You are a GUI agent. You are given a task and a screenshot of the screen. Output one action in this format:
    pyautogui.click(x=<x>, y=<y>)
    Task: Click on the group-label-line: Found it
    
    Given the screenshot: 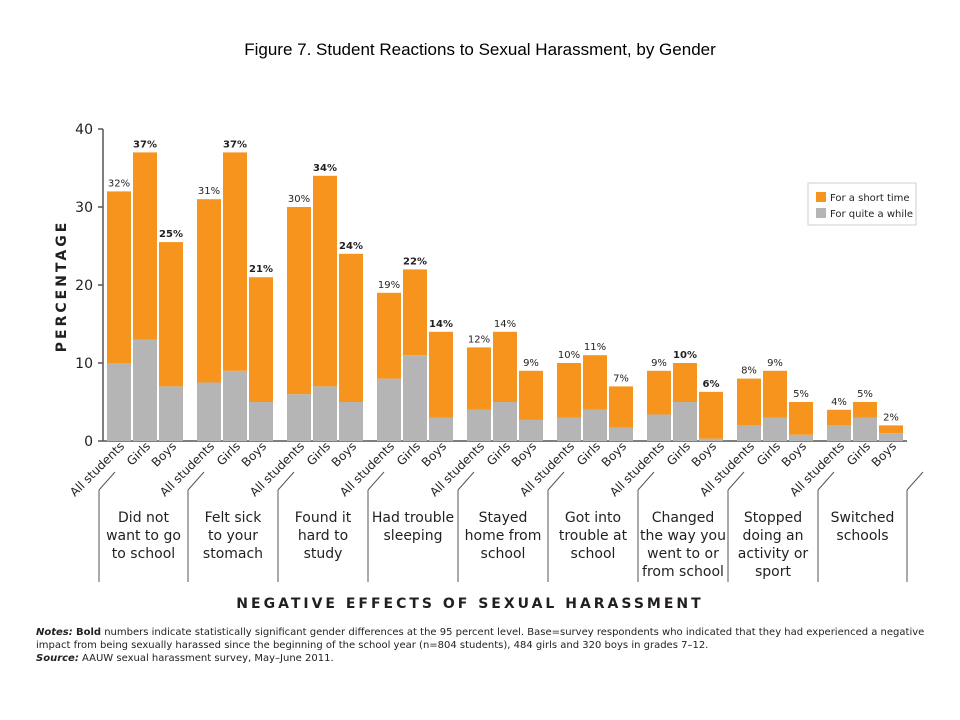 What is the action you would take?
    pyautogui.click(x=323, y=518)
    